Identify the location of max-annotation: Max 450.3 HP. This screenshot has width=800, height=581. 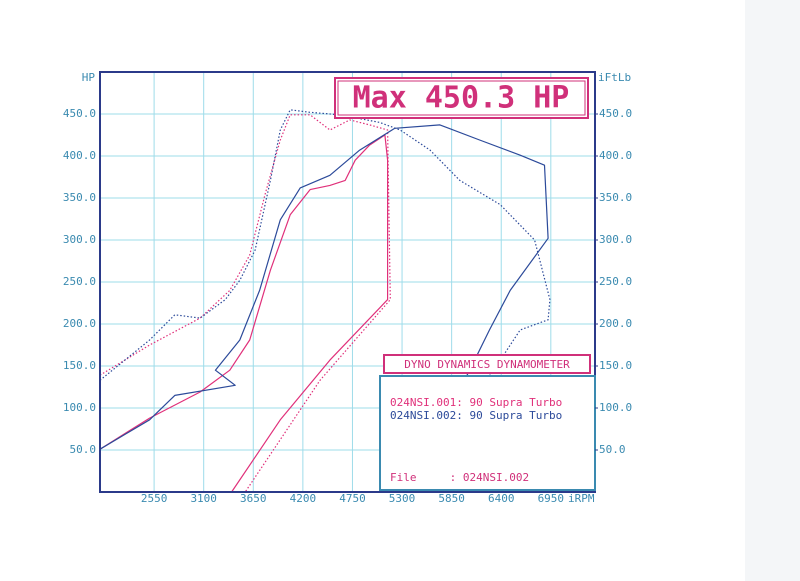
(461, 98).